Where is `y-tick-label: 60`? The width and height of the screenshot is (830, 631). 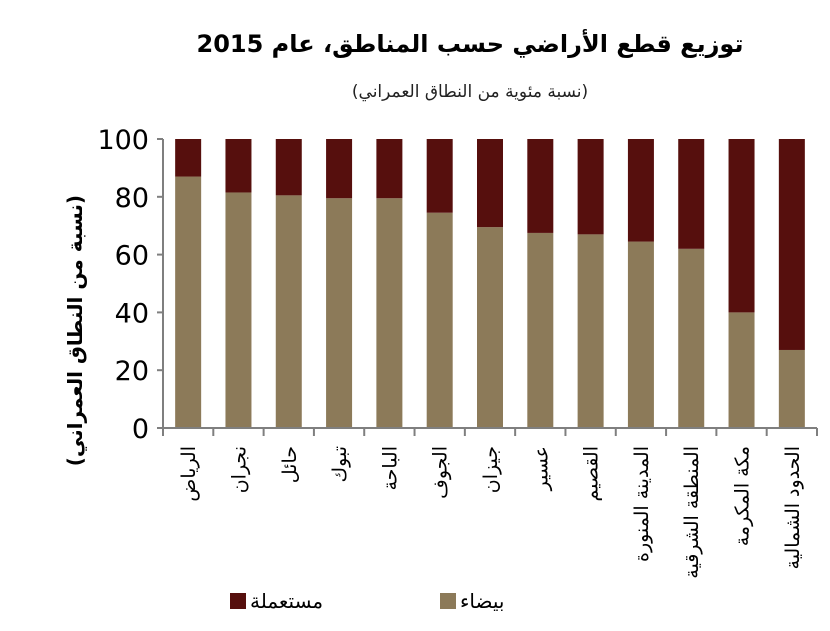
y-tick-label: 60 is located at coordinates (132, 256).